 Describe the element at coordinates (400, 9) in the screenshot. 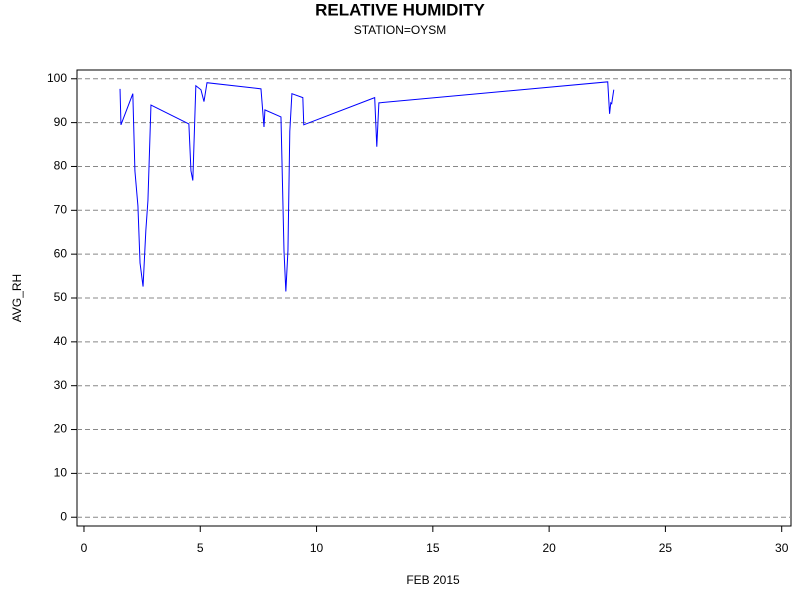

I see `chart-title: RELATIVE HUMIDITY` at that location.